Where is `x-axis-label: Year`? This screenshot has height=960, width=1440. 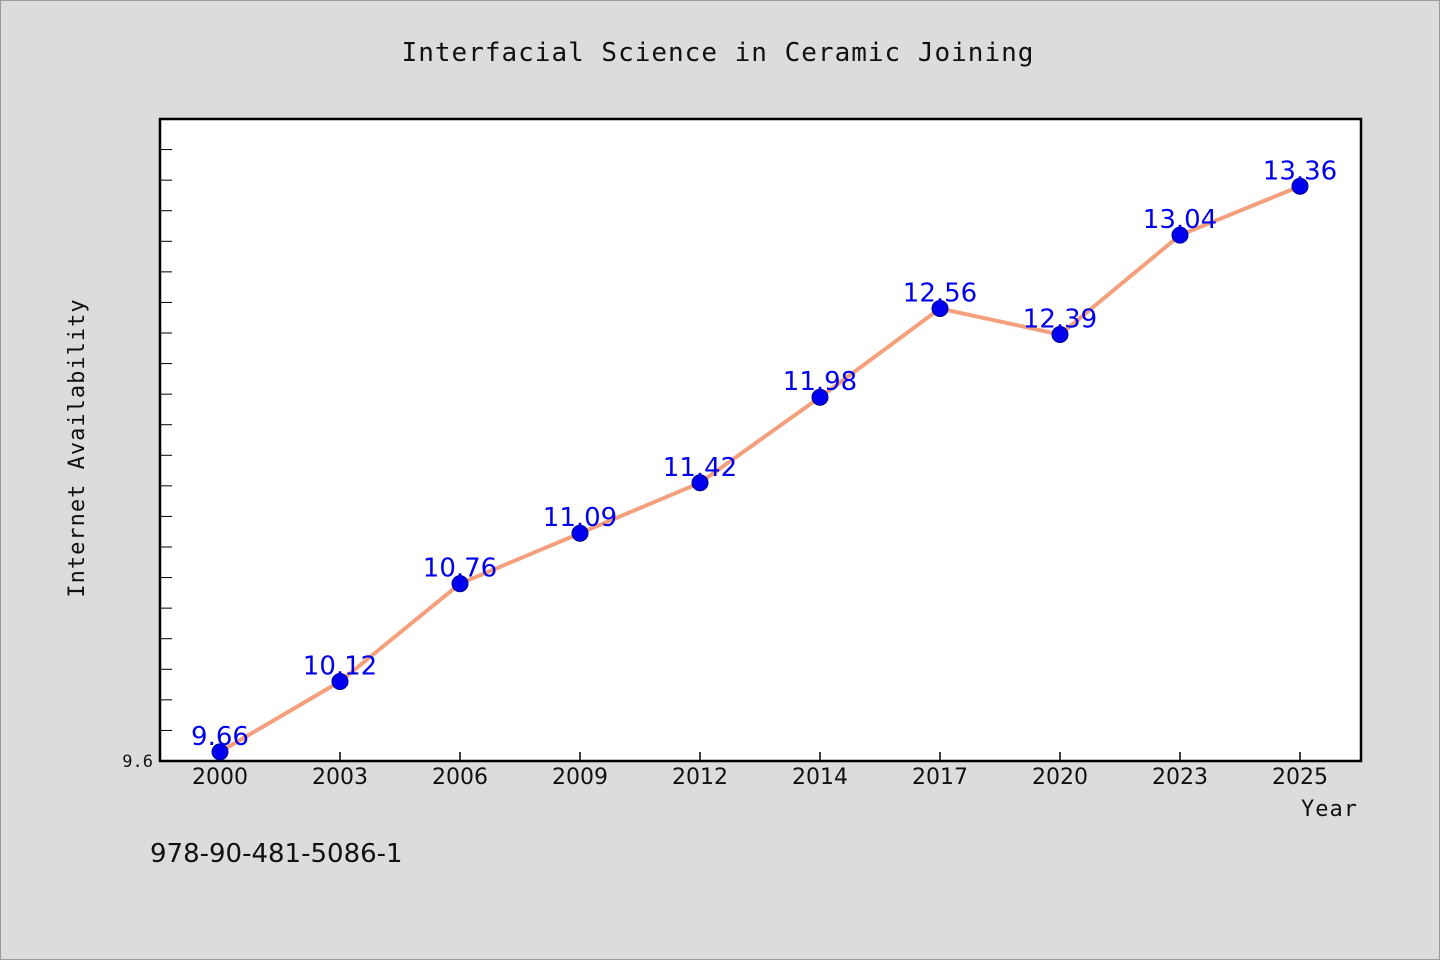 x-axis-label: Year is located at coordinates (1329, 809).